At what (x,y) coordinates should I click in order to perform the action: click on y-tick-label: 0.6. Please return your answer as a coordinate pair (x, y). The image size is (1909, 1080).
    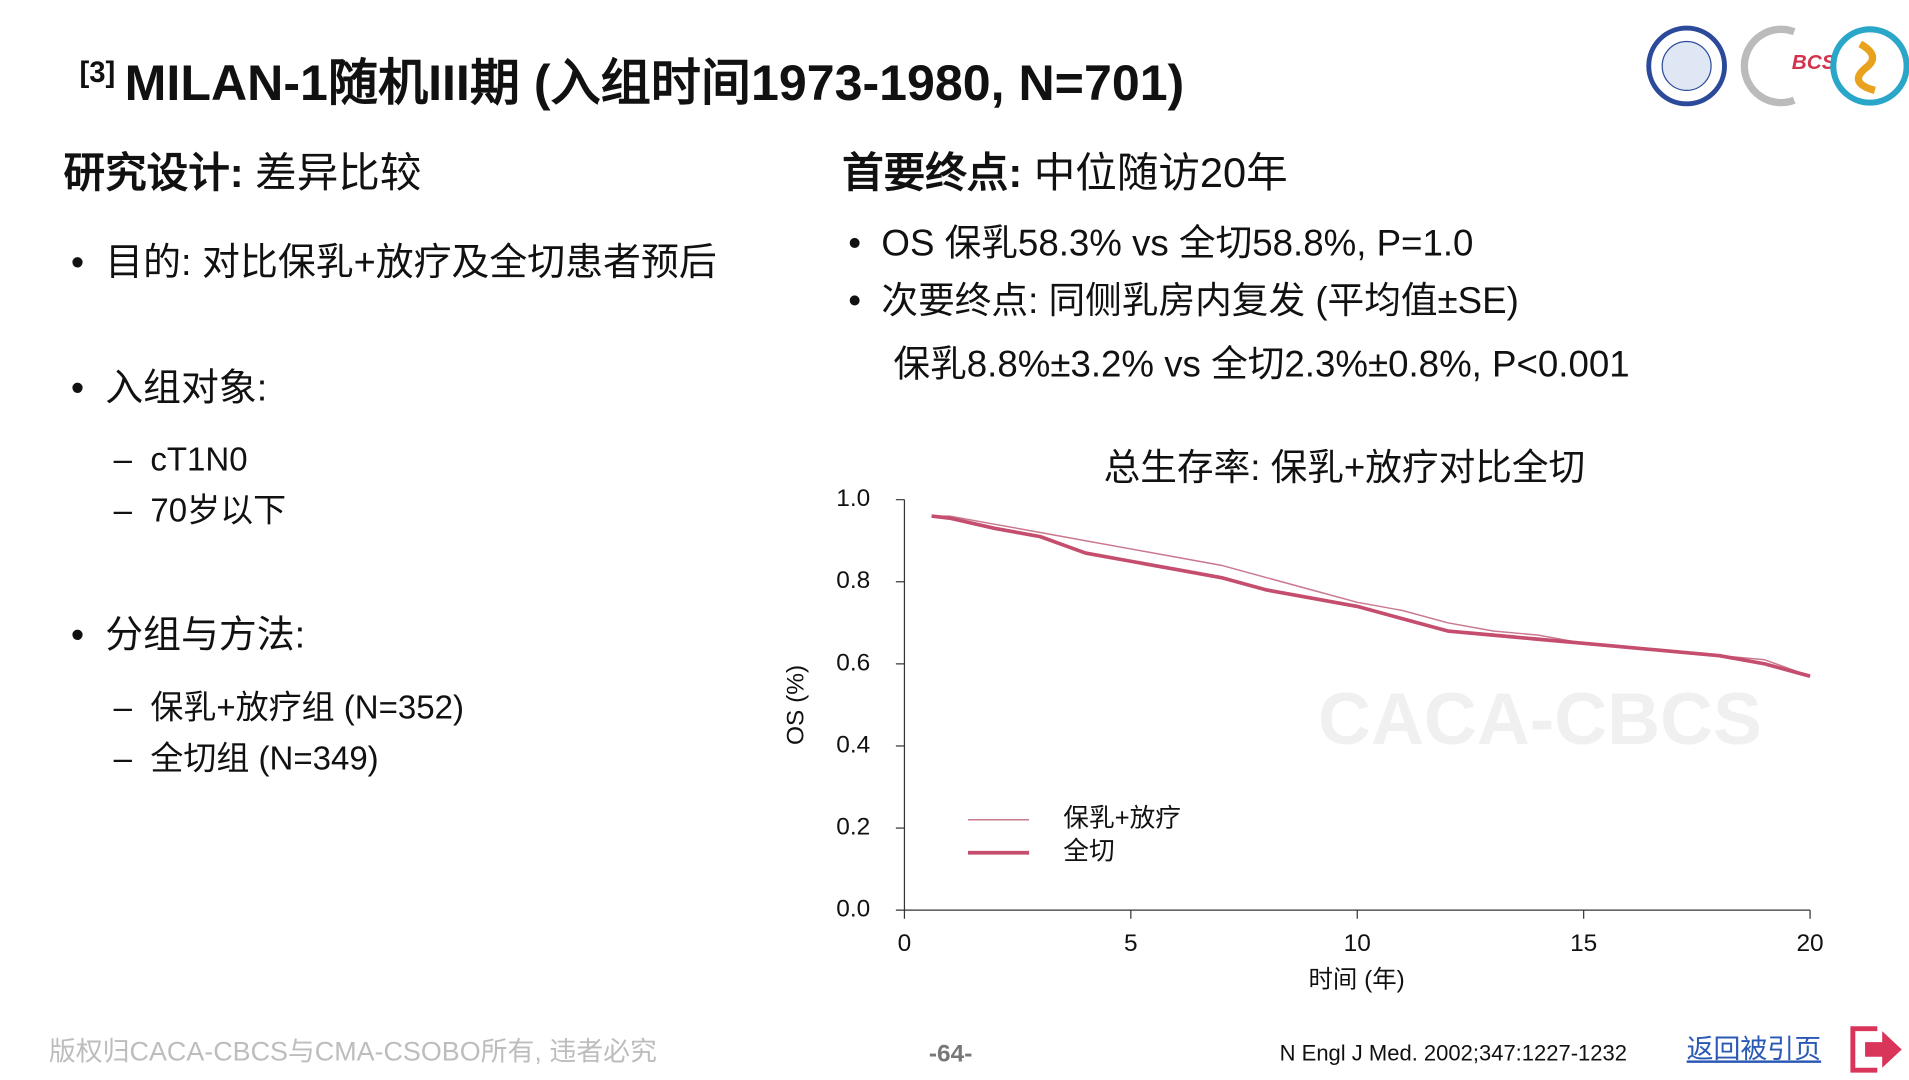
    Looking at the image, I should click on (853, 662).